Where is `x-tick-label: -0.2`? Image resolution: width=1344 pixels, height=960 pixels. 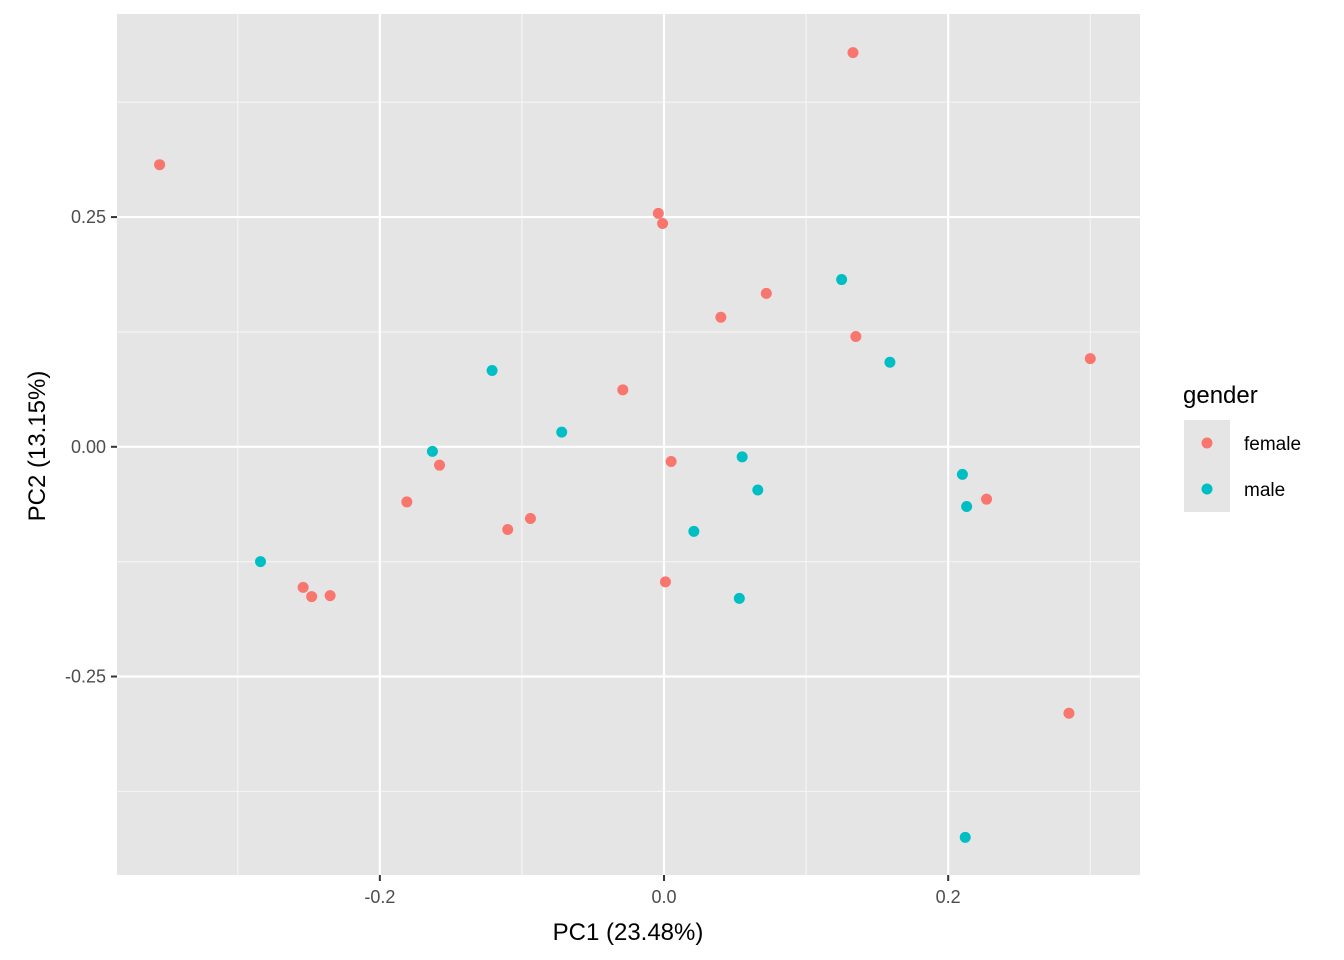 x-tick-label: -0.2 is located at coordinates (379, 897).